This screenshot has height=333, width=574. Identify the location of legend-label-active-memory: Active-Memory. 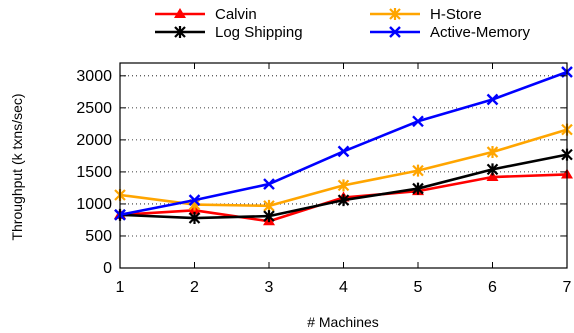
(480, 32).